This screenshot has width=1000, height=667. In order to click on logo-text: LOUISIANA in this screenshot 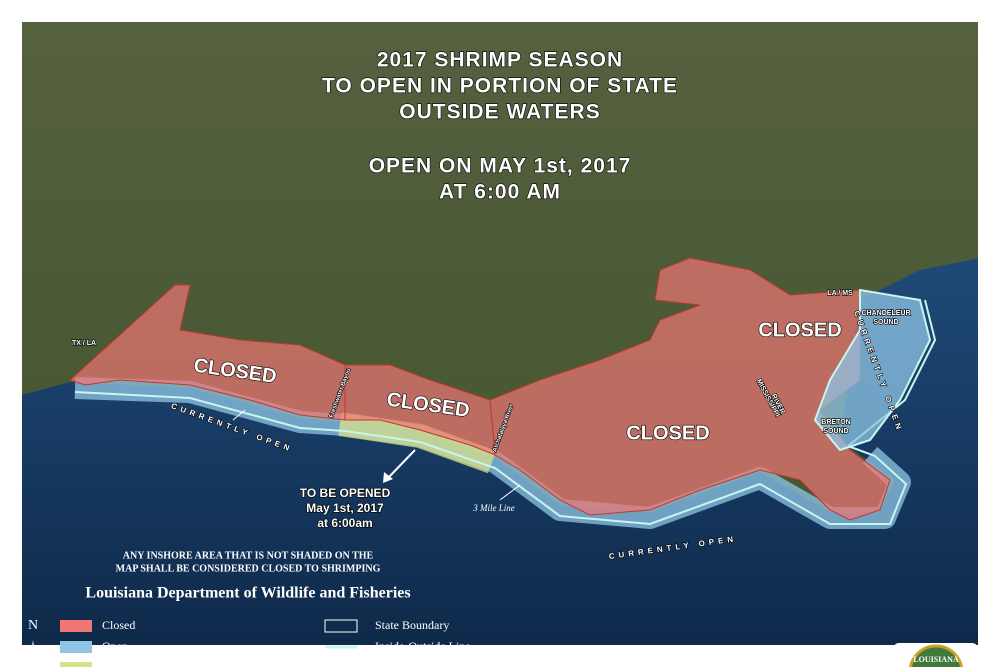, I will do `click(936, 659)`.